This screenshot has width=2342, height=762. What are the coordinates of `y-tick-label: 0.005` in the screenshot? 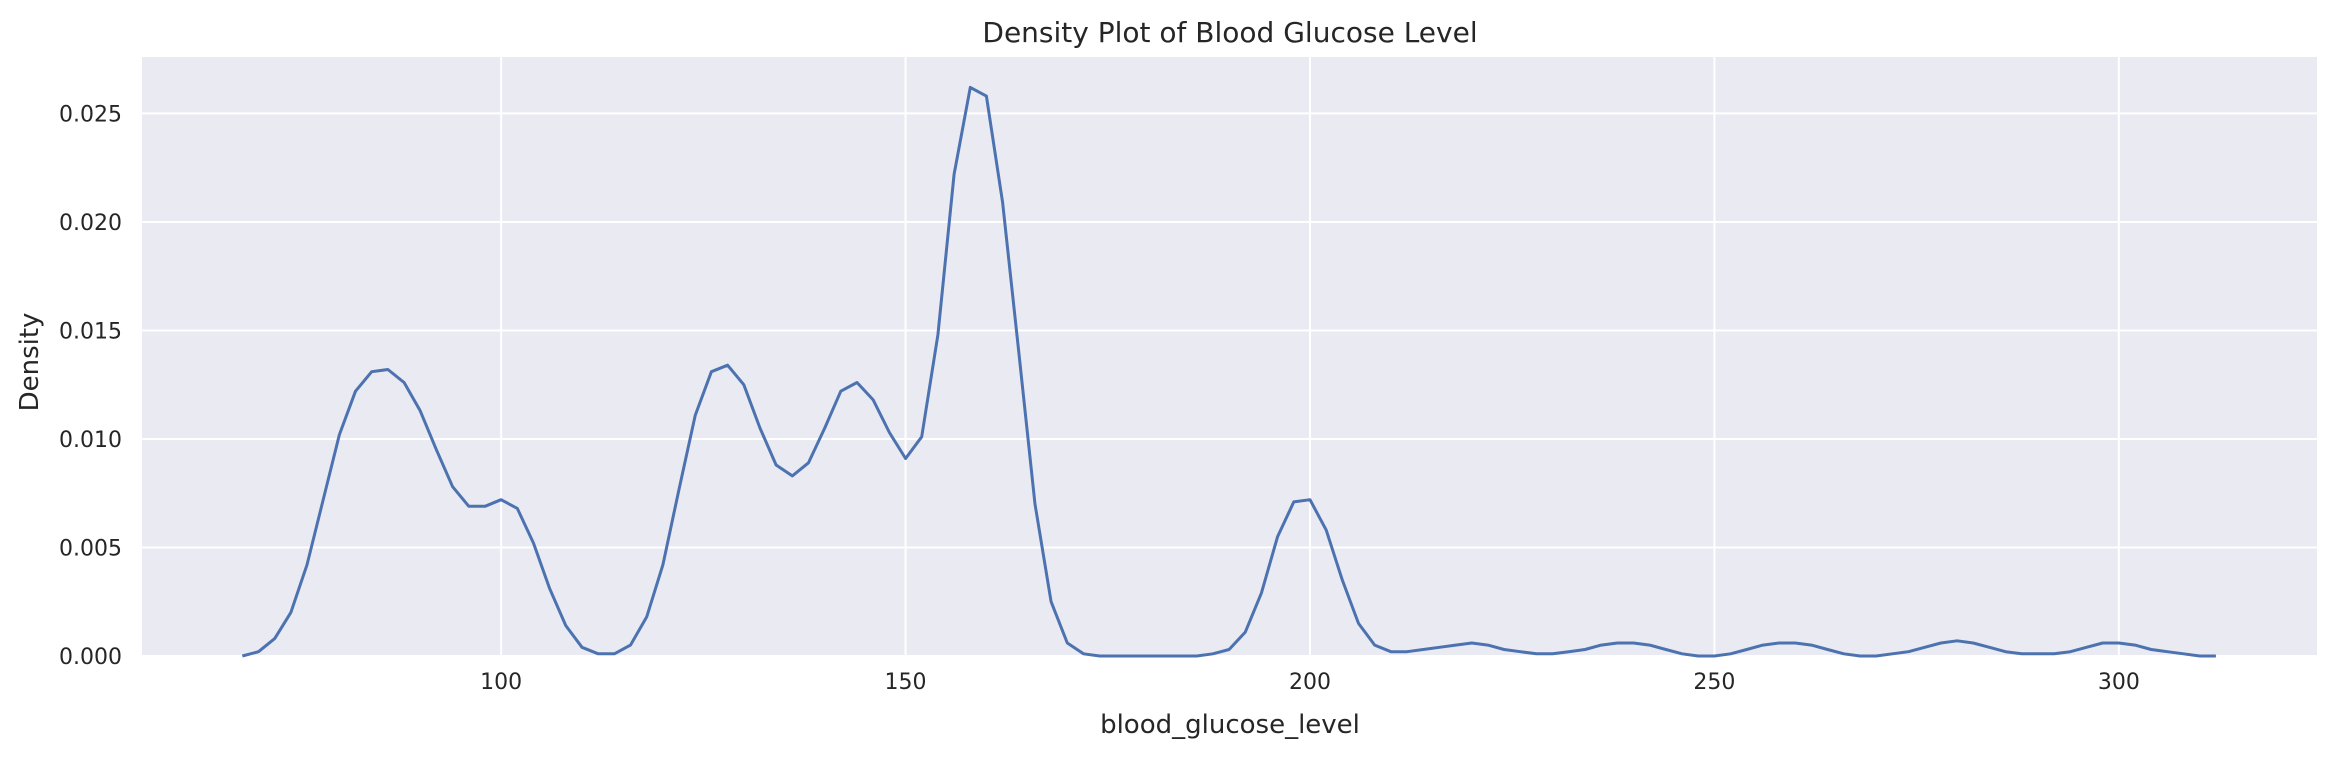 It's located at (90, 548).